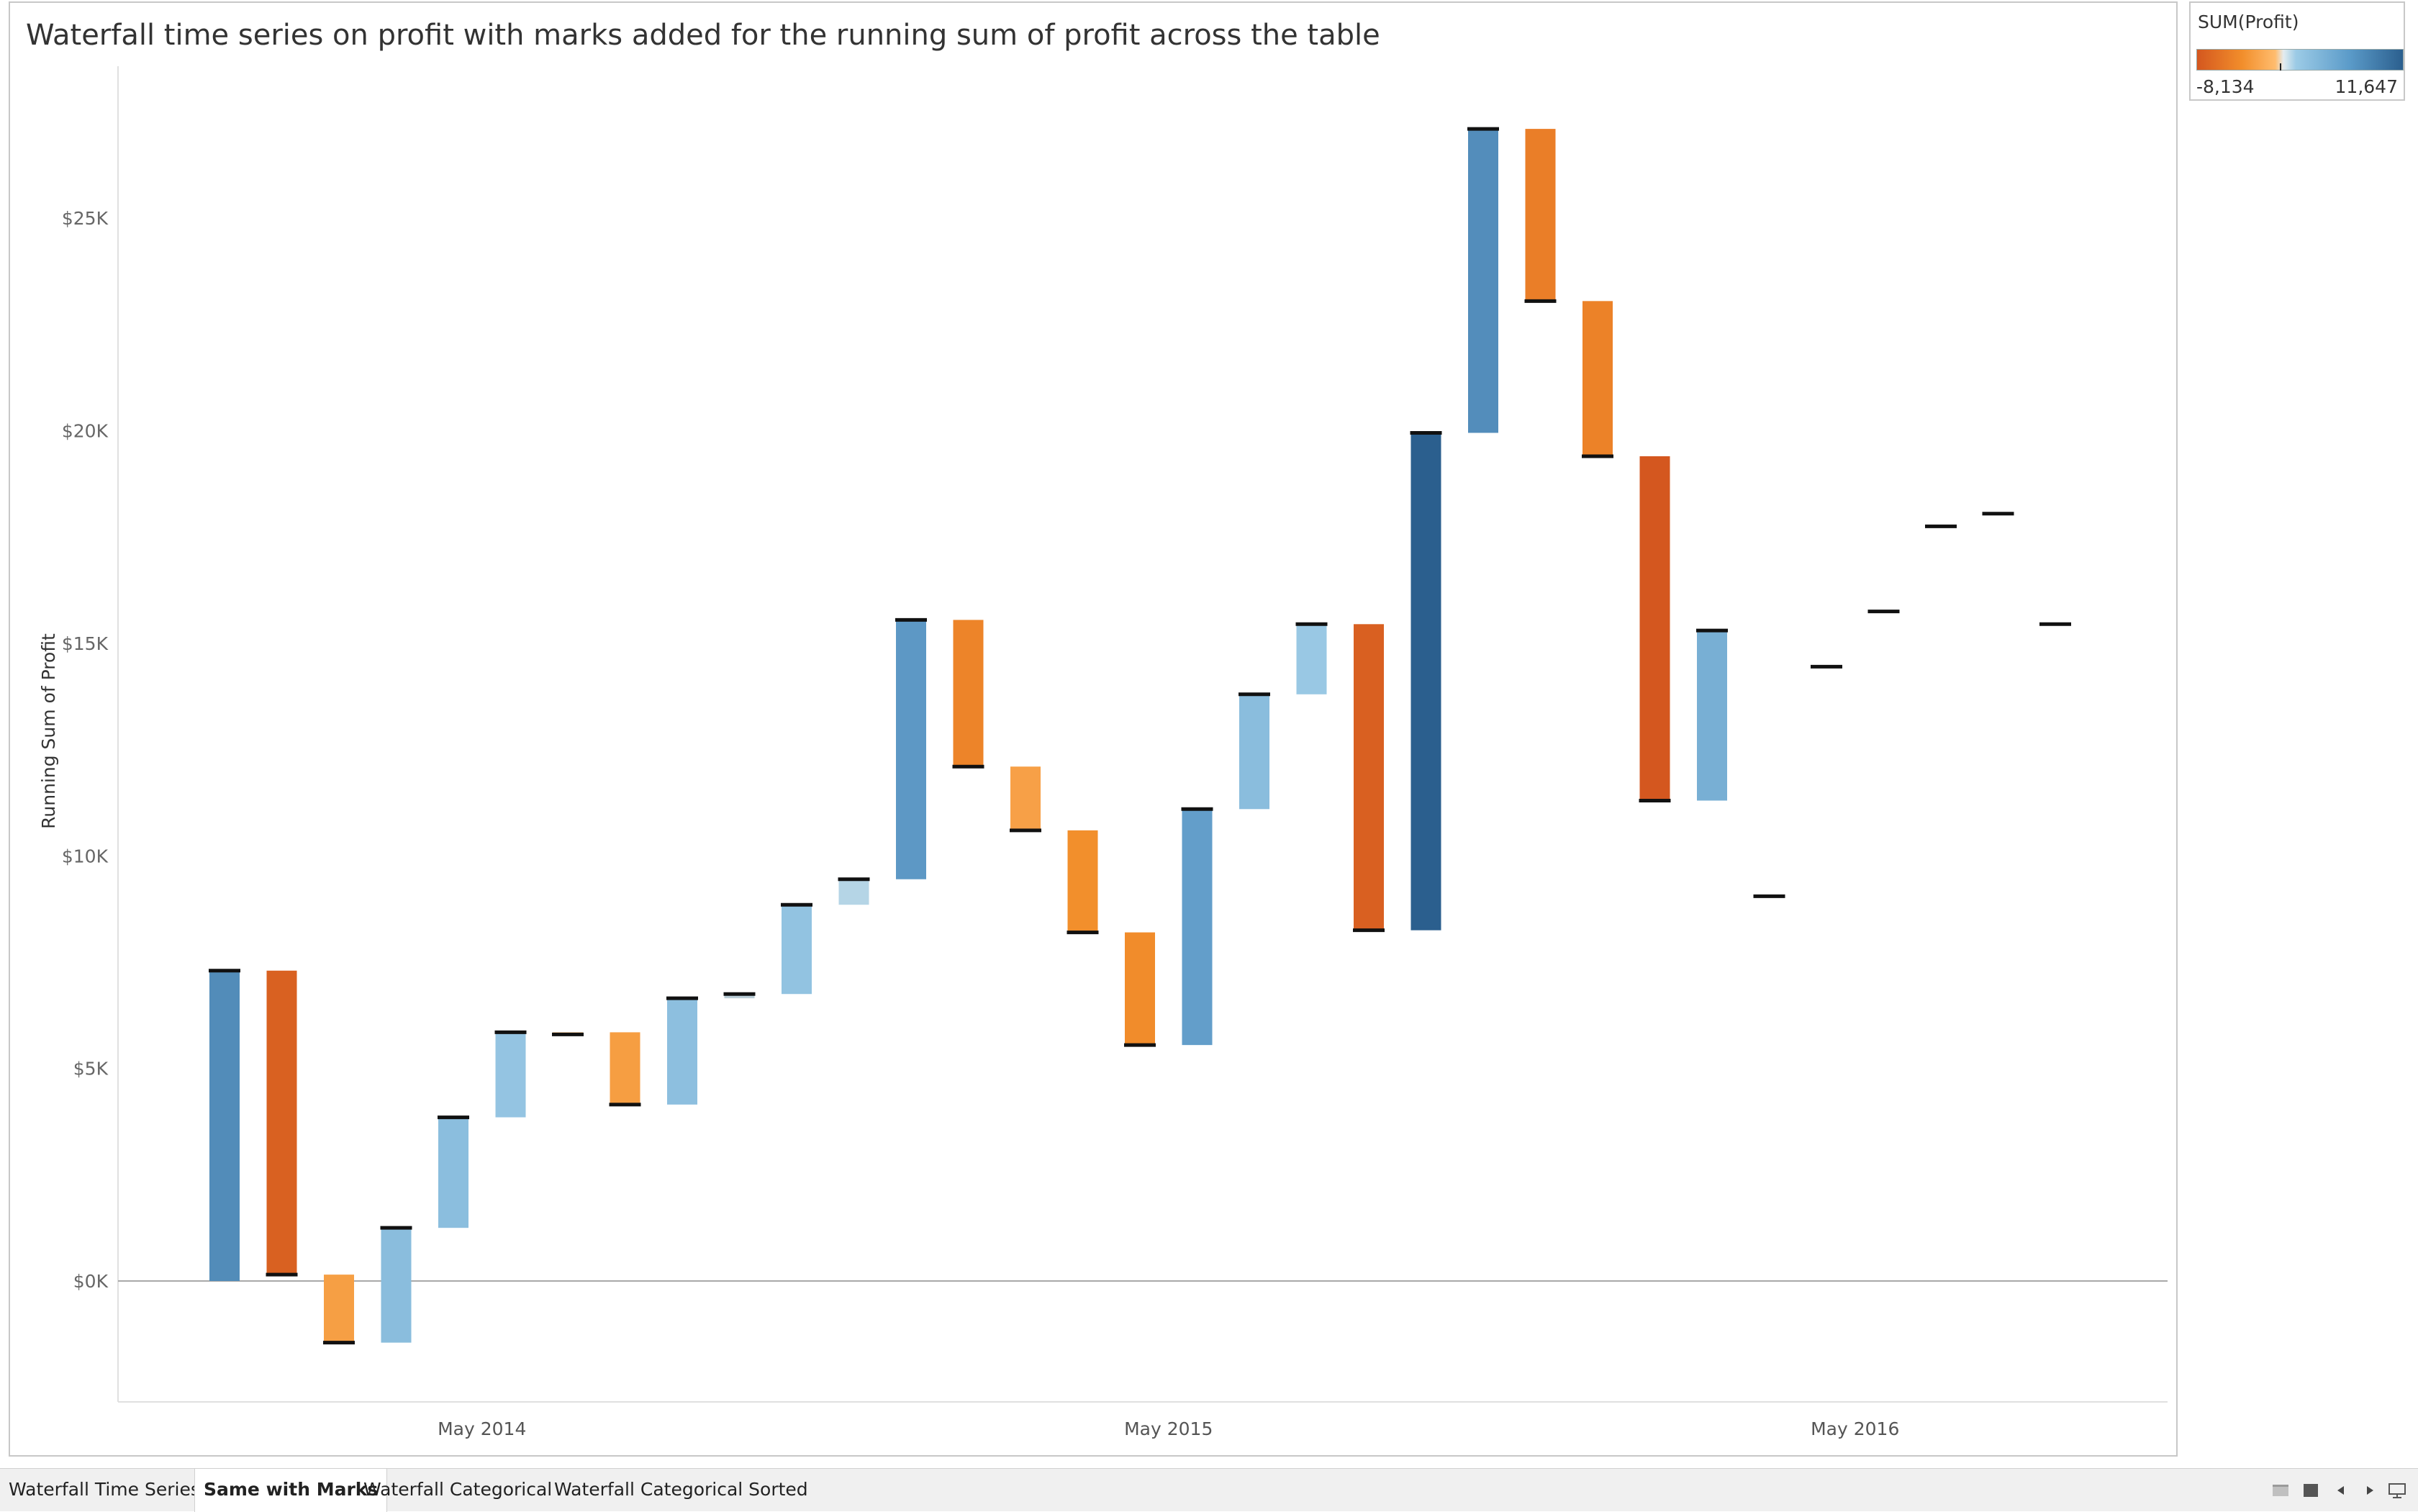 Image resolution: width=2418 pixels, height=1512 pixels. What do you see at coordinates (2341, 1490) in the screenshot?
I see `previous-icon` at bounding box center [2341, 1490].